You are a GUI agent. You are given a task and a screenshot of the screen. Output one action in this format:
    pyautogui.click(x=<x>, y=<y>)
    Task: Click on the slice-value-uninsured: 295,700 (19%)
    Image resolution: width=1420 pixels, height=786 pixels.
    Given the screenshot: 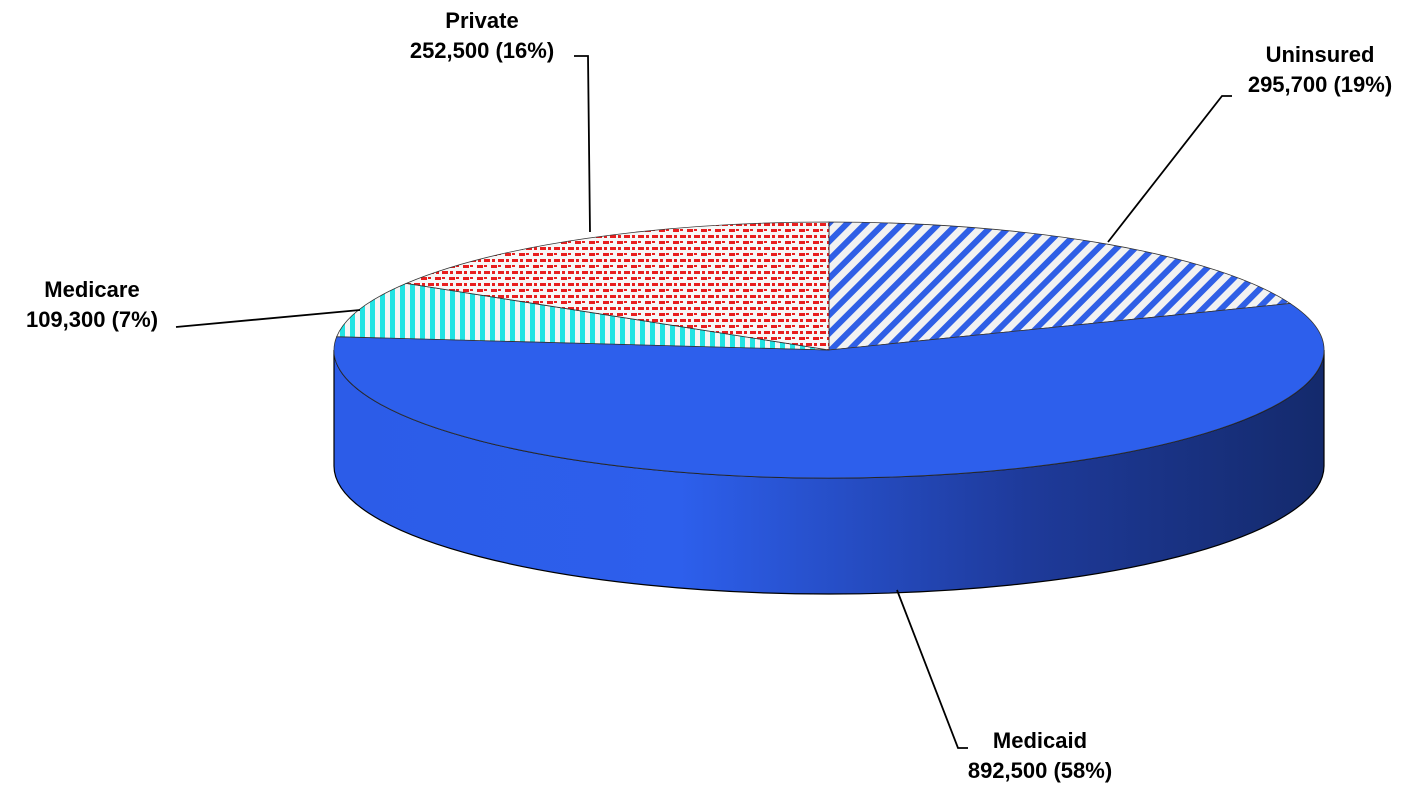 What is the action you would take?
    pyautogui.click(x=1320, y=84)
    